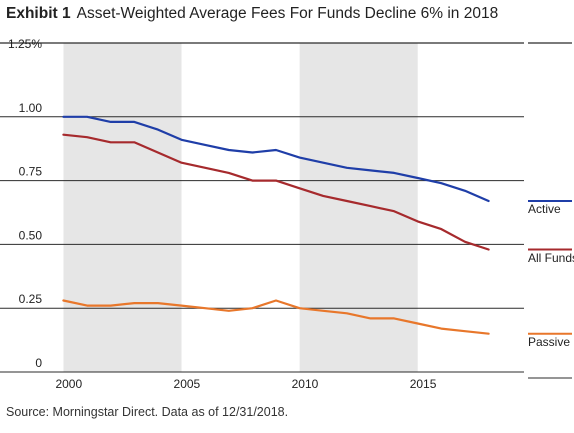  Describe the element at coordinates (549, 342) in the screenshot. I see `legend-label-passive: Passive` at that location.